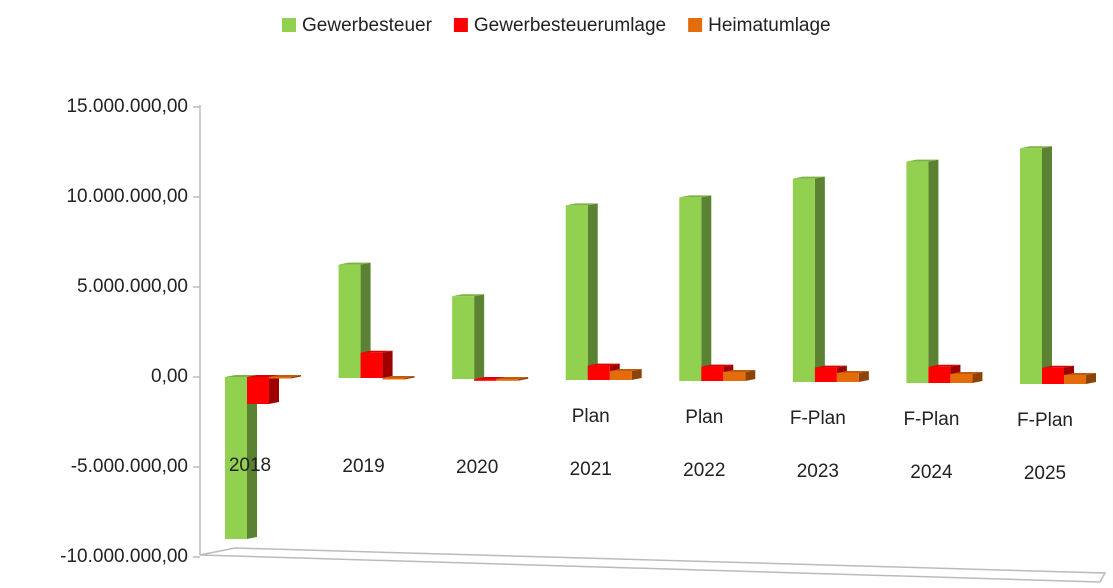 The width and height of the screenshot is (1113, 588). What do you see at coordinates (769, 25) in the screenshot?
I see `legend-label: Heimatumlage` at bounding box center [769, 25].